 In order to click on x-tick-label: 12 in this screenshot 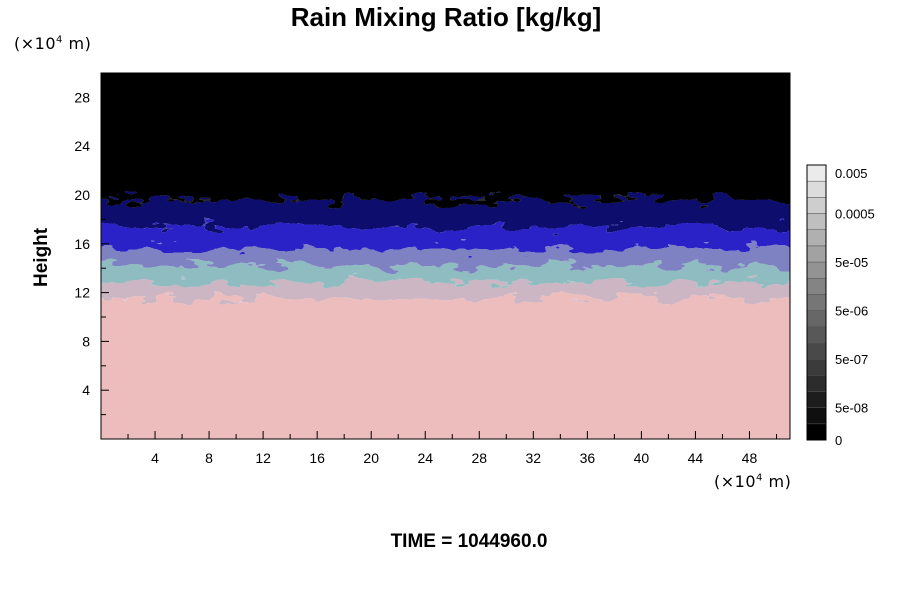, I will do `click(263, 458)`.